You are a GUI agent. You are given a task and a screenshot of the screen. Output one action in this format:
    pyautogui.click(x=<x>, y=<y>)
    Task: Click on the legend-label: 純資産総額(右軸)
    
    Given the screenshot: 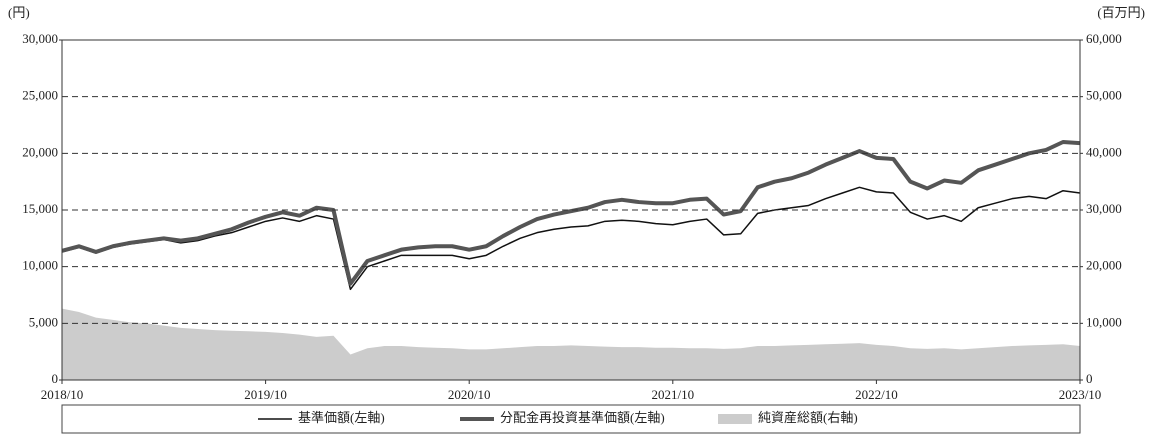 What is the action you would take?
    pyautogui.click(x=808, y=417)
    